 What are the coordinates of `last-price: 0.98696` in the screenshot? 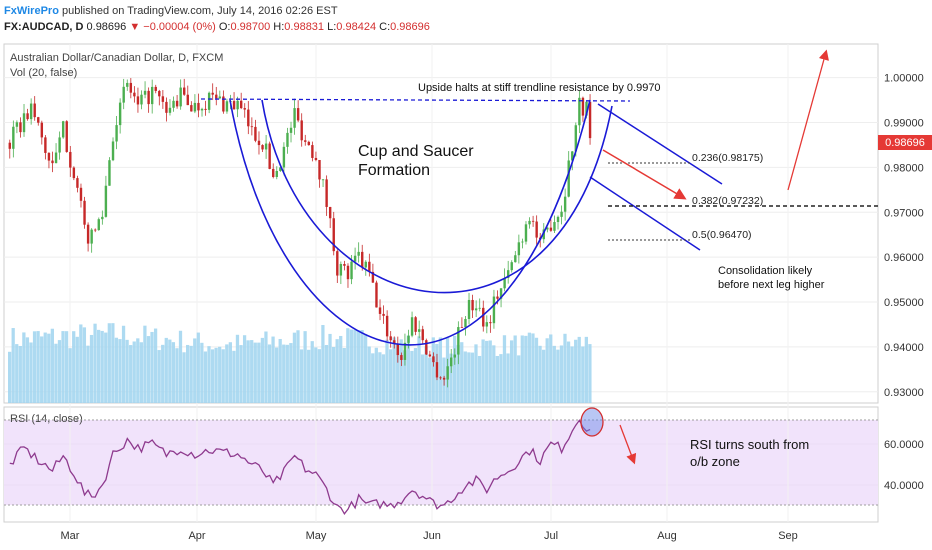 It's located at (106, 27).